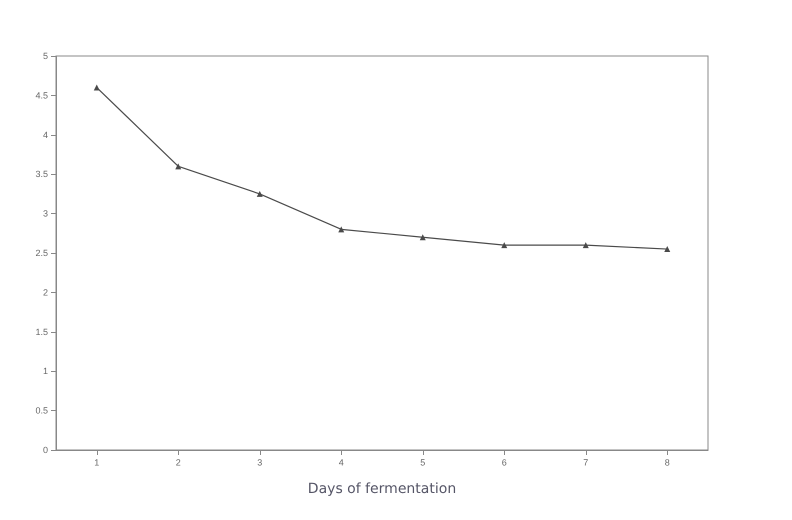 The width and height of the screenshot is (792, 520). I want to click on y-tick-label: 3, so click(45, 213).